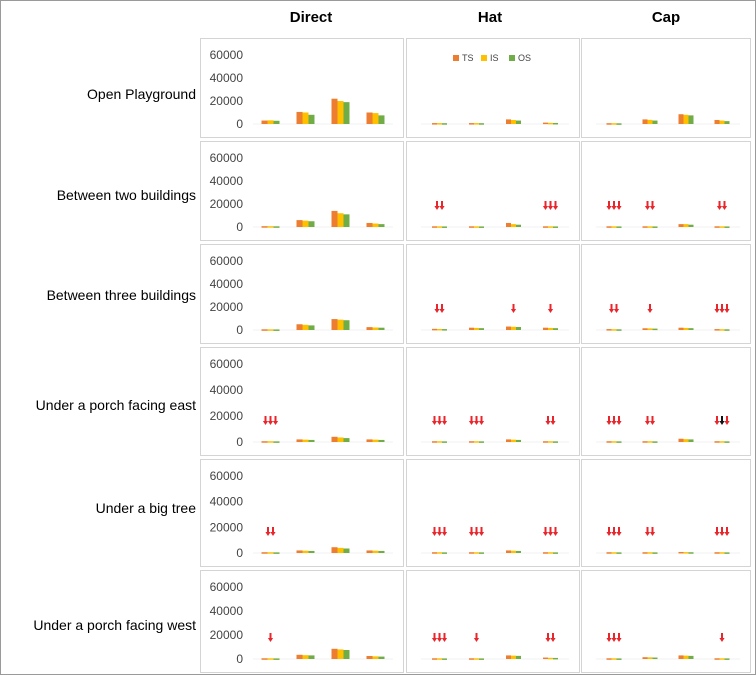  What do you see at coordinates (512, 58) in the screenshot?
I see `legend-swatch-os` at bounding box center [512, 58].